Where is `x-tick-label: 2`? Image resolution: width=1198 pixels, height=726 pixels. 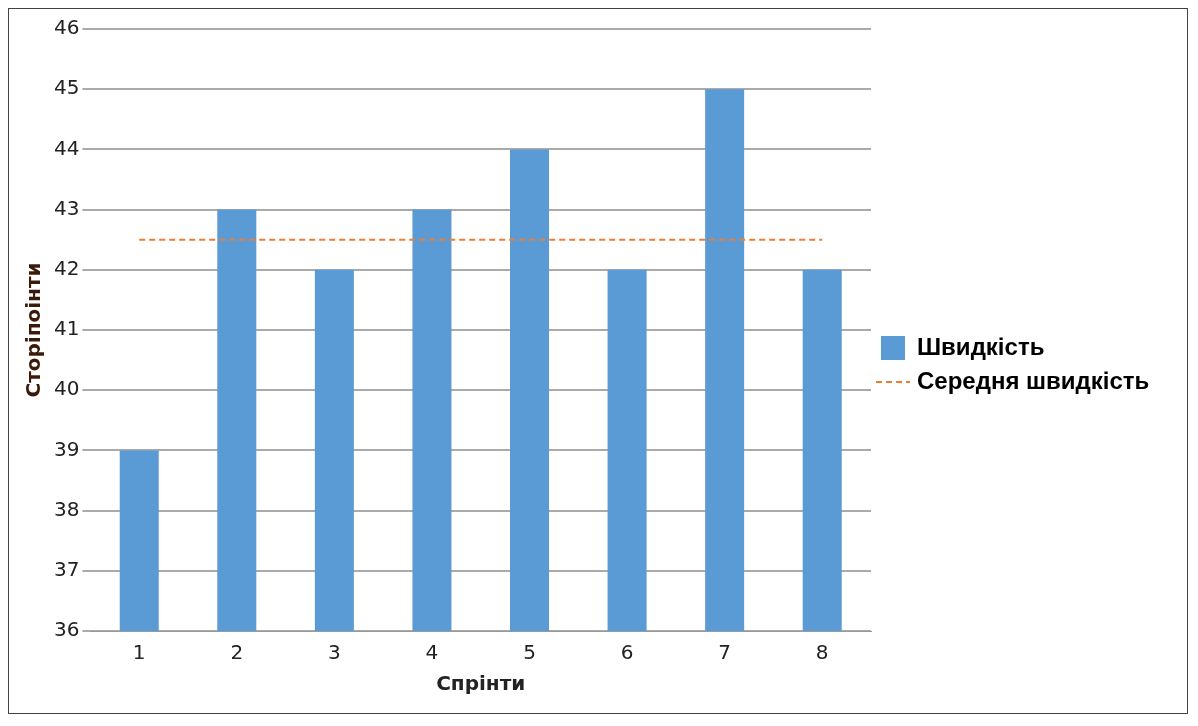
x-tick-label: 2 is located at coordinates (237, 652).